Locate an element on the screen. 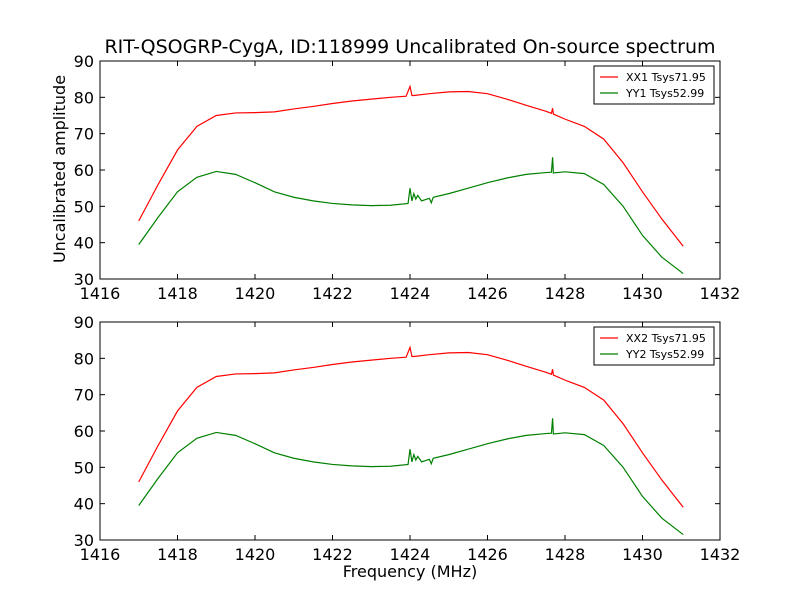  x-axis-label: Frequency (MHz) is located at coordinates (410, 571).